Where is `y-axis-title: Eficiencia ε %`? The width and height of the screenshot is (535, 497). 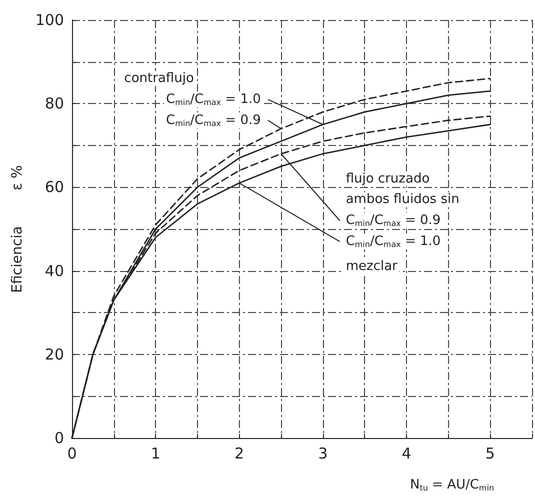
y-axis-title: Eficiencia ε % is located at coordinates (17, 229).